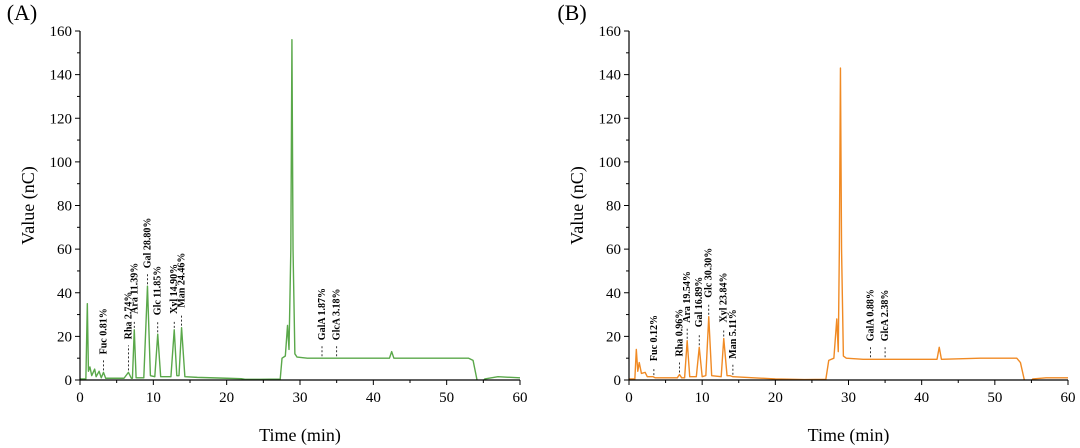  What do you see at coordinates (679, 333) in the screenshot?
I see `annotation-label: Rha 0.96%` at bounding box center [679, 333].